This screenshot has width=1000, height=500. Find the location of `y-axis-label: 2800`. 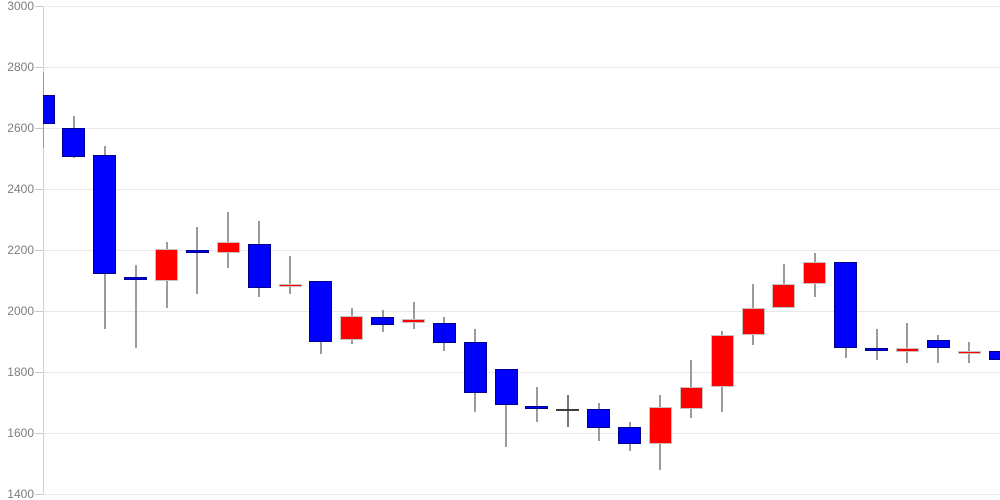

y-axis-label: 2800 is located at coordinates (20, 67).